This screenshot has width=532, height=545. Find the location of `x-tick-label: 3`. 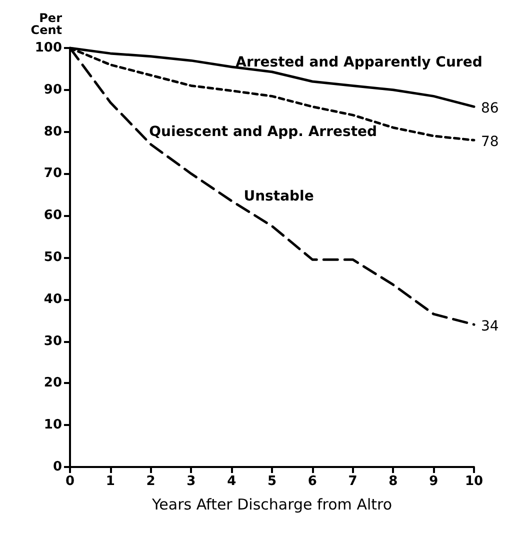

x-tick-label: 3 is located at coordinates (191, 481).